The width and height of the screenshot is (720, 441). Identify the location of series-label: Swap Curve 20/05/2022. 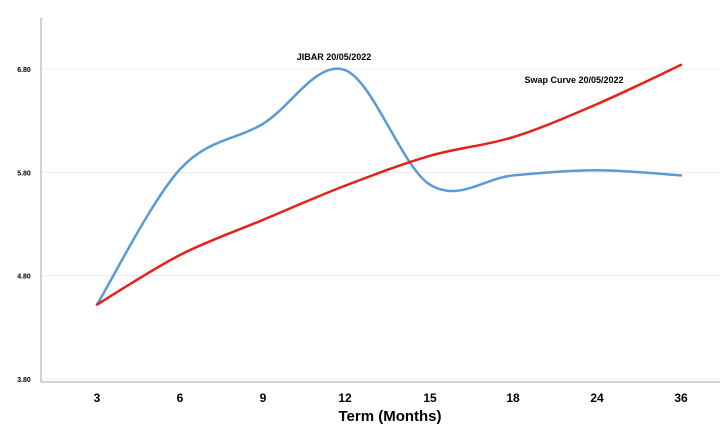
(573, 80).